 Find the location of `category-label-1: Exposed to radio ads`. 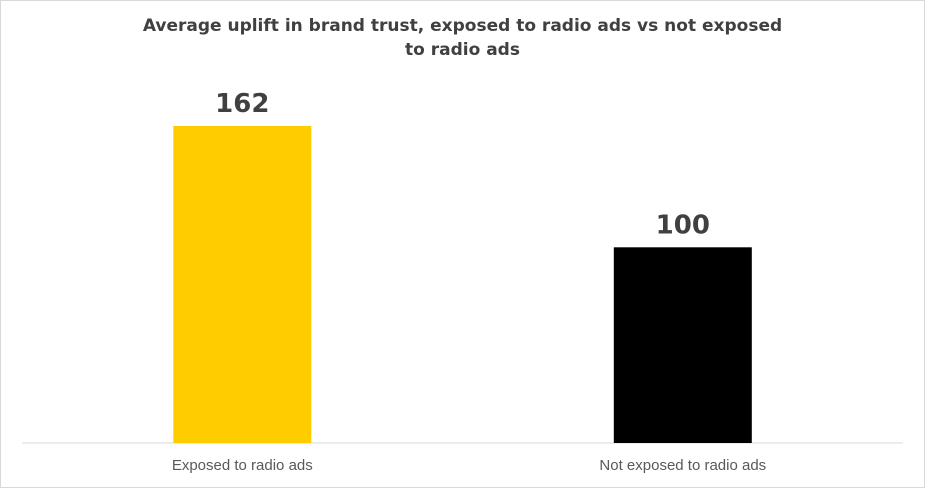

category-label-1: Exposed to radio ads is located at coordinates (242, 465).